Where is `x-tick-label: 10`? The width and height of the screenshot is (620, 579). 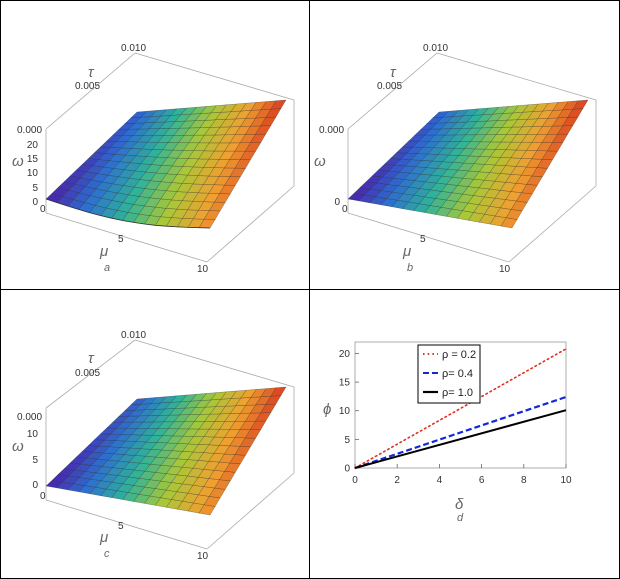
x-tick-label: 10 is located at coordinates (566, 480).